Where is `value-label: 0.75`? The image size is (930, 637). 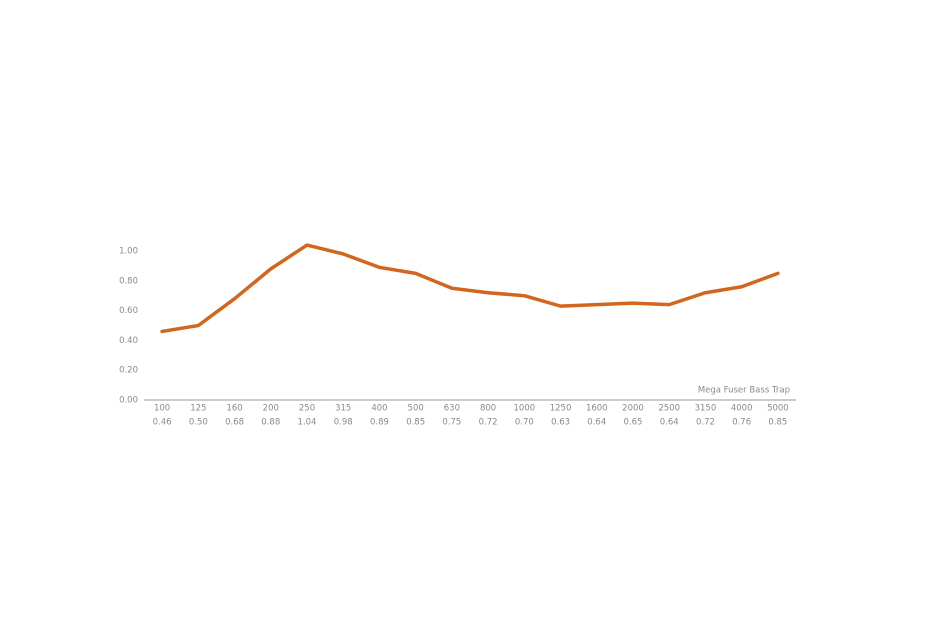
value-label: 0.75 is located at coordinates (451, 423).